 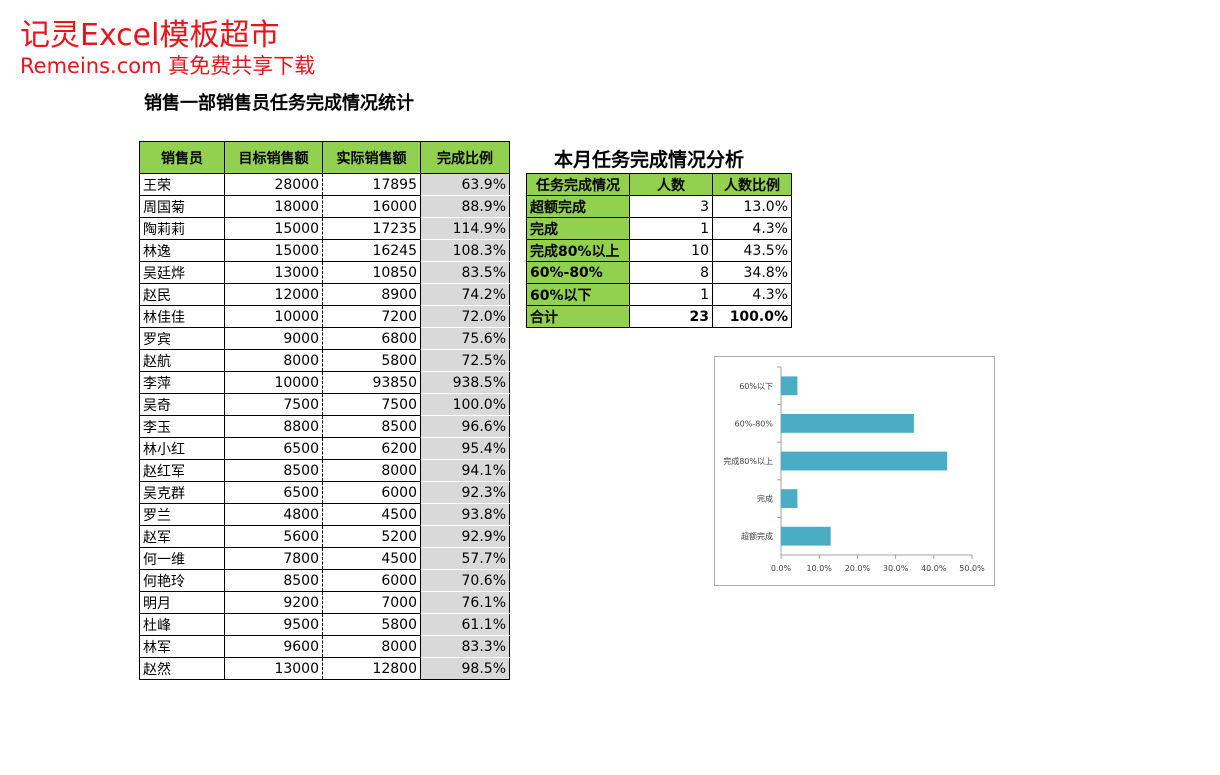 I want to click on actual-cell: 10850, so click(x=371, y=272).